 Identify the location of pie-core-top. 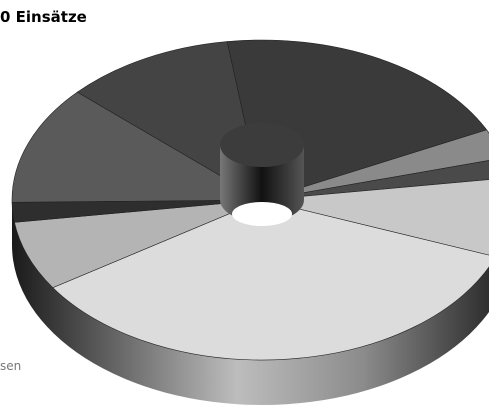
(262, 145).